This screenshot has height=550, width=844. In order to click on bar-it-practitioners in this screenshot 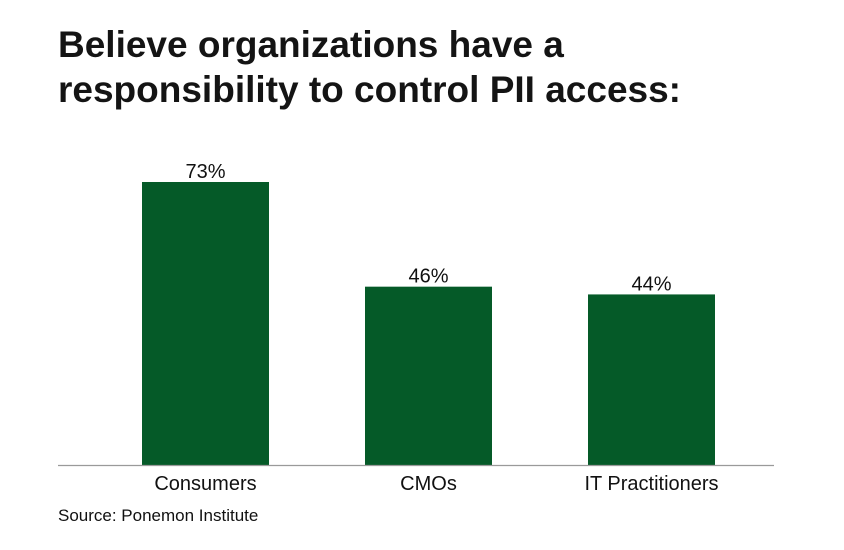, I will do `click(651, 379)`.